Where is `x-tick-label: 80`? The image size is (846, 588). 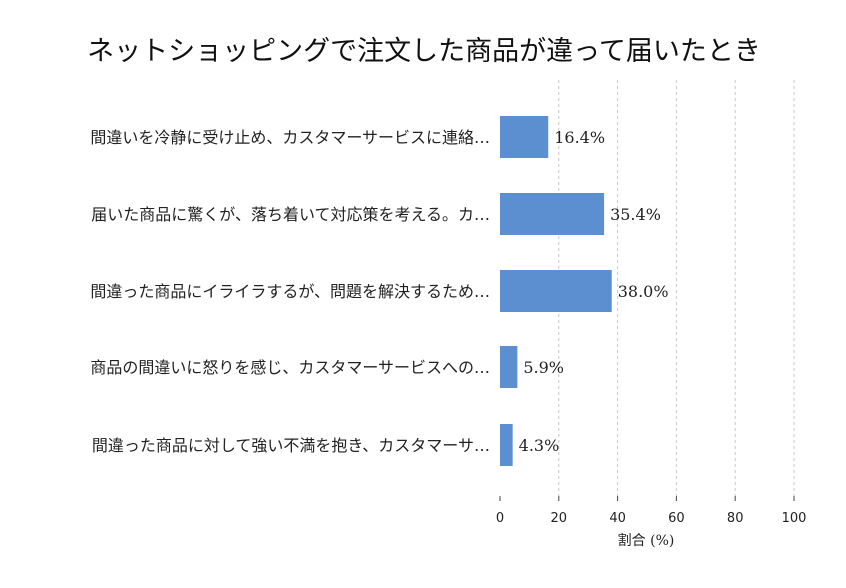 x-tick-label: 80 is located at coordinates (735, 518).